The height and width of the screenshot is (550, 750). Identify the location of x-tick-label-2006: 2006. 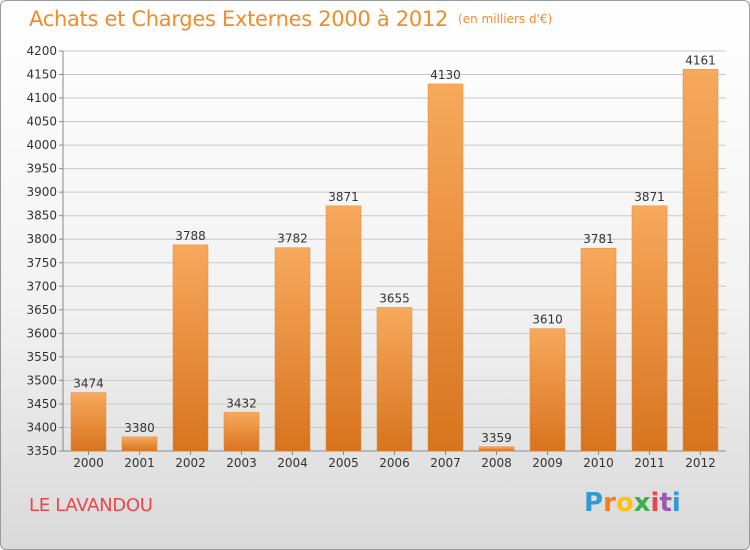
(394, 463).